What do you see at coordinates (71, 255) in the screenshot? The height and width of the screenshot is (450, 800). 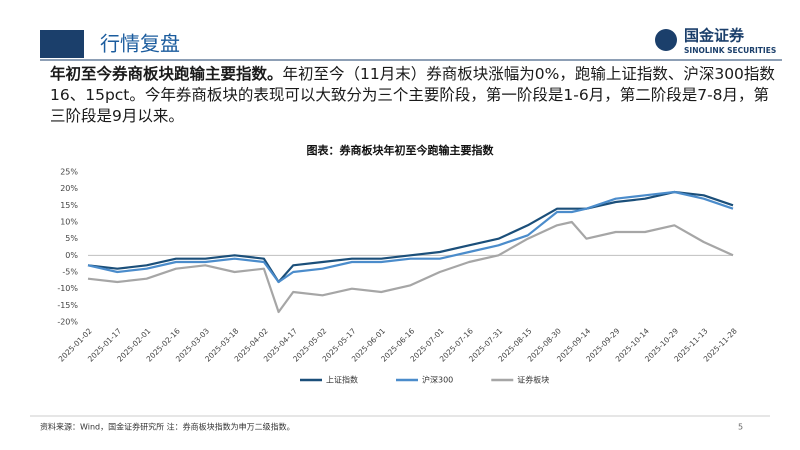 I see `y-tick-label: 0%` at bounding box center [71, 255].